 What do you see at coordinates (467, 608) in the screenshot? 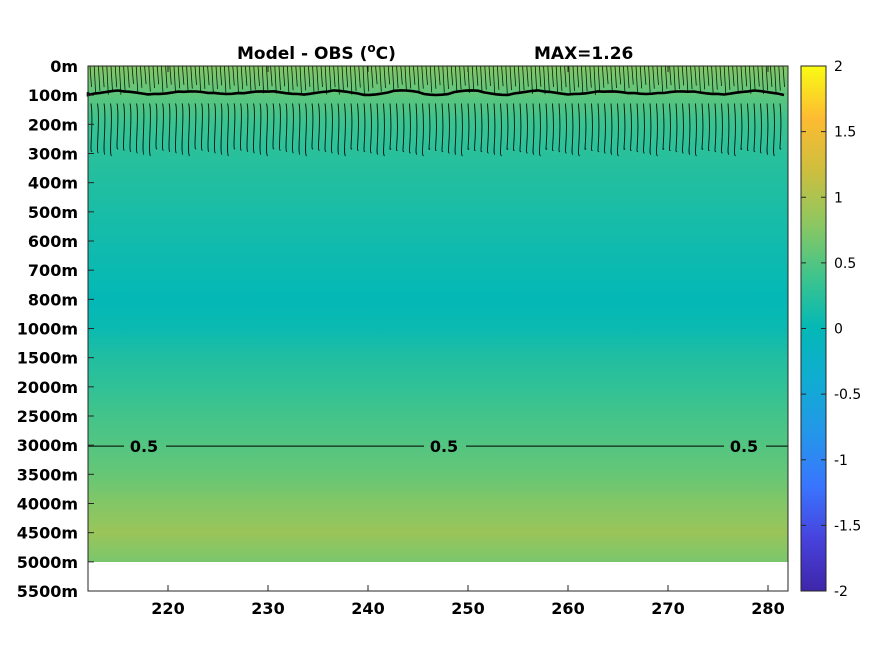
I see `x-tick-label: 250` at bounding box center [467, 608].